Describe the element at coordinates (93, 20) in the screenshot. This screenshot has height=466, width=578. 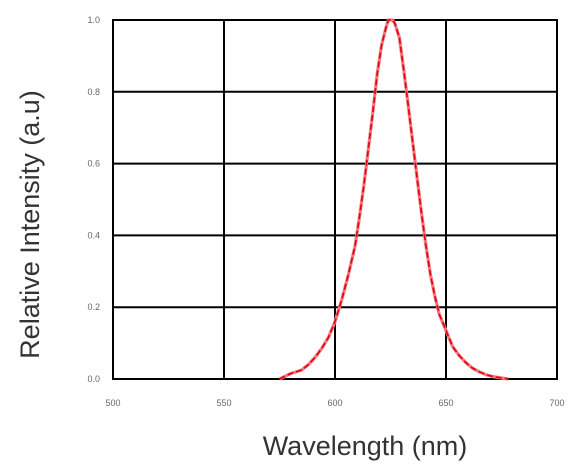
I see `y-tick-label: 1.0` at that location.